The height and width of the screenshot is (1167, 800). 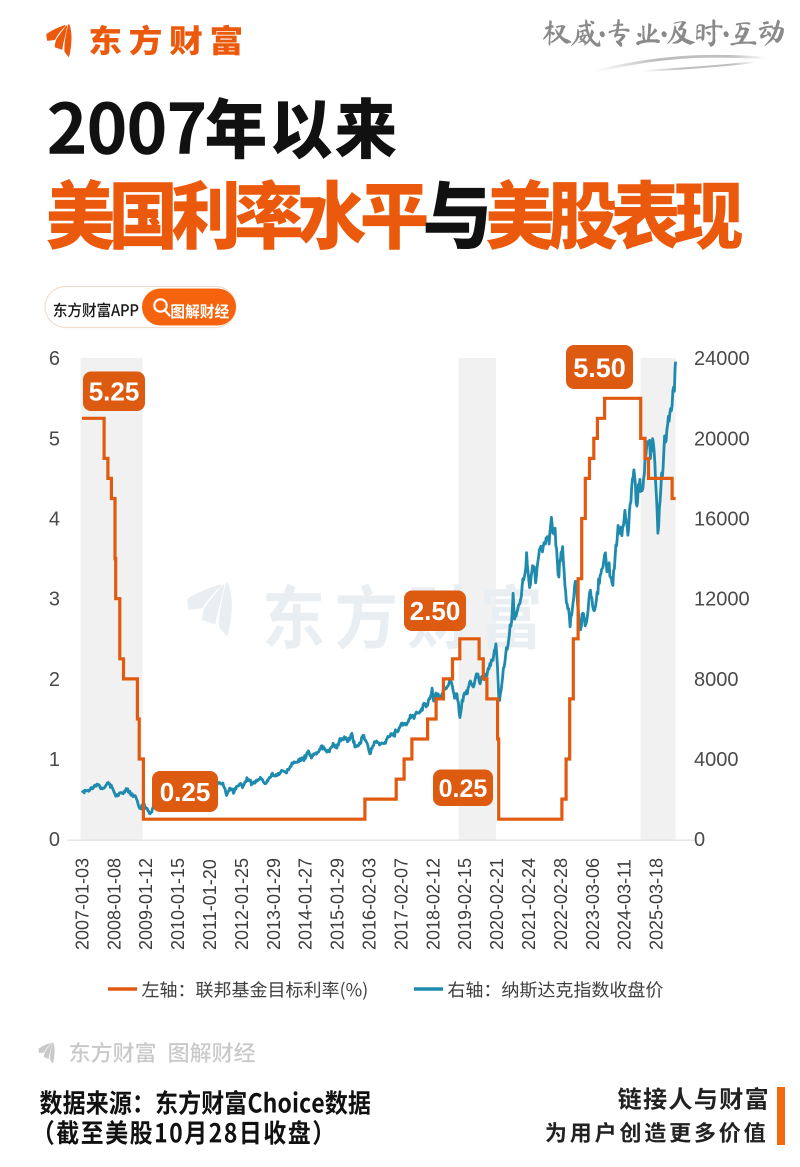 What do you see at coordinates (242, 904) in the screenshot?
I see `svg-text: 2012-01-25` at bounding box center [242, 904].